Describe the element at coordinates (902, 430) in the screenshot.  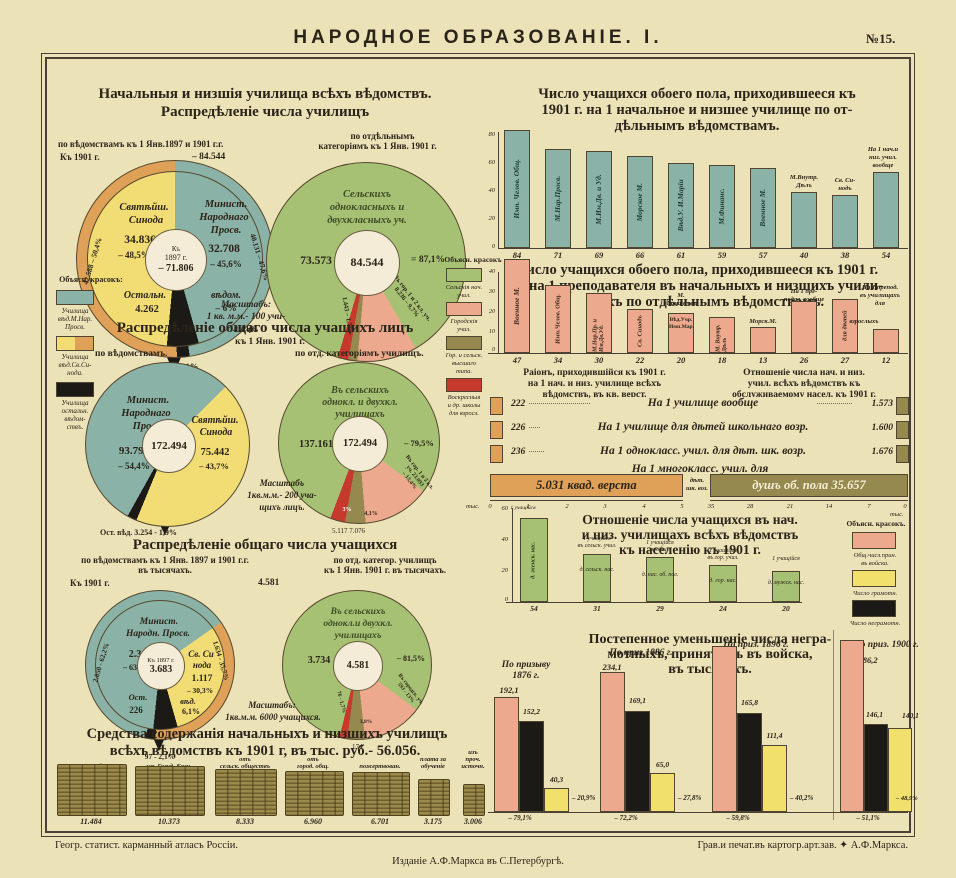
I see `r3-block-right` at that location.